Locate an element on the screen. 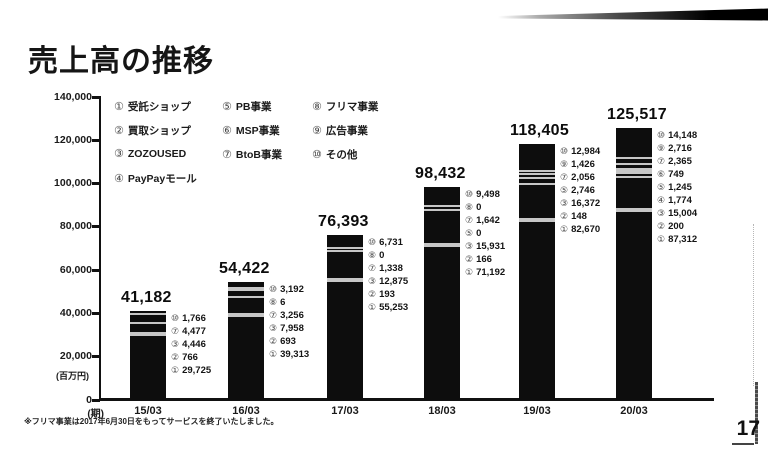 This screenshot has height=449, width=768. segment-value-label: ⑩ 14,148 is located at coordinates (677, 135).